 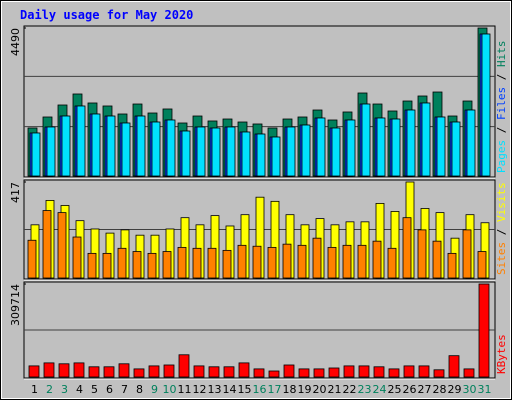 I want to click on x-tick-label: 28, so click(x=440, y=389).